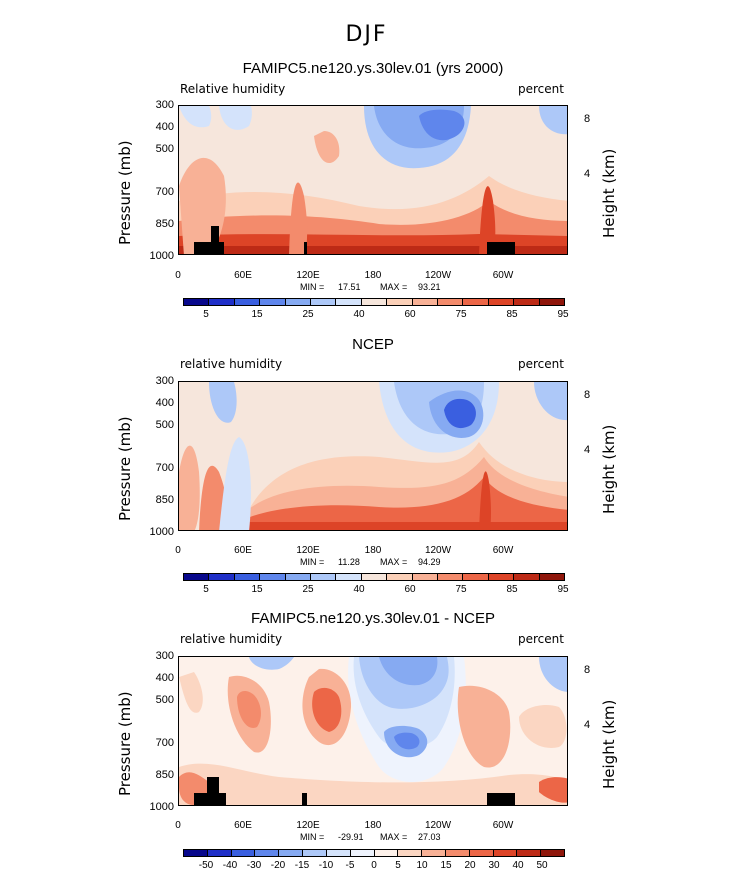 This screenshot has width=733, height=888. Describe the element at coordinates (206, 865) in the screenshot. I see `colorbar-tick-label: -50` at that location.